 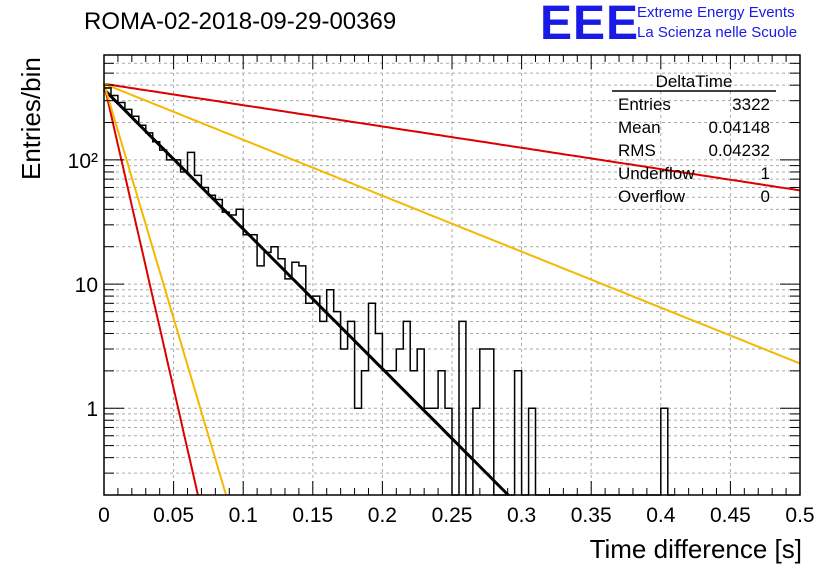 What do you see at coordinates (382, 515) in the screenshot?
I see `x-tick-label: 0.2` at bounding box center [382, 515].